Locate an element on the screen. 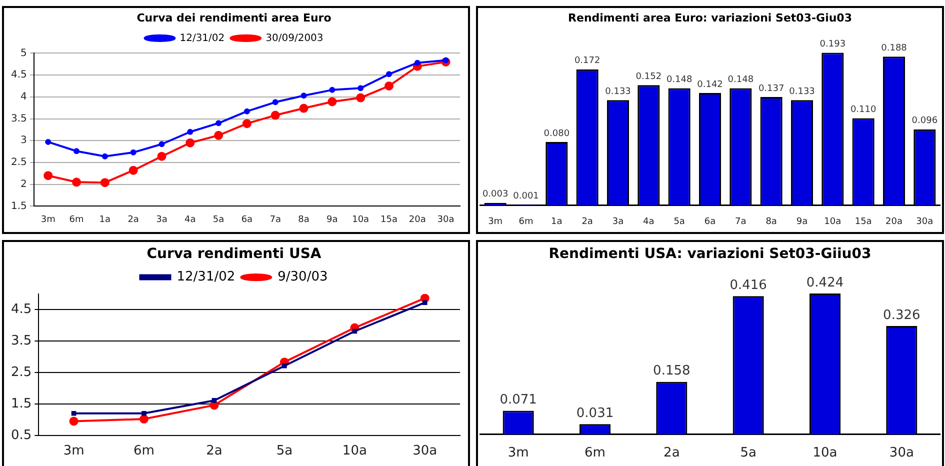 The height and width of the screenshot is (466, 945). data-label: 0.003 is located at coordinates (495, 195).